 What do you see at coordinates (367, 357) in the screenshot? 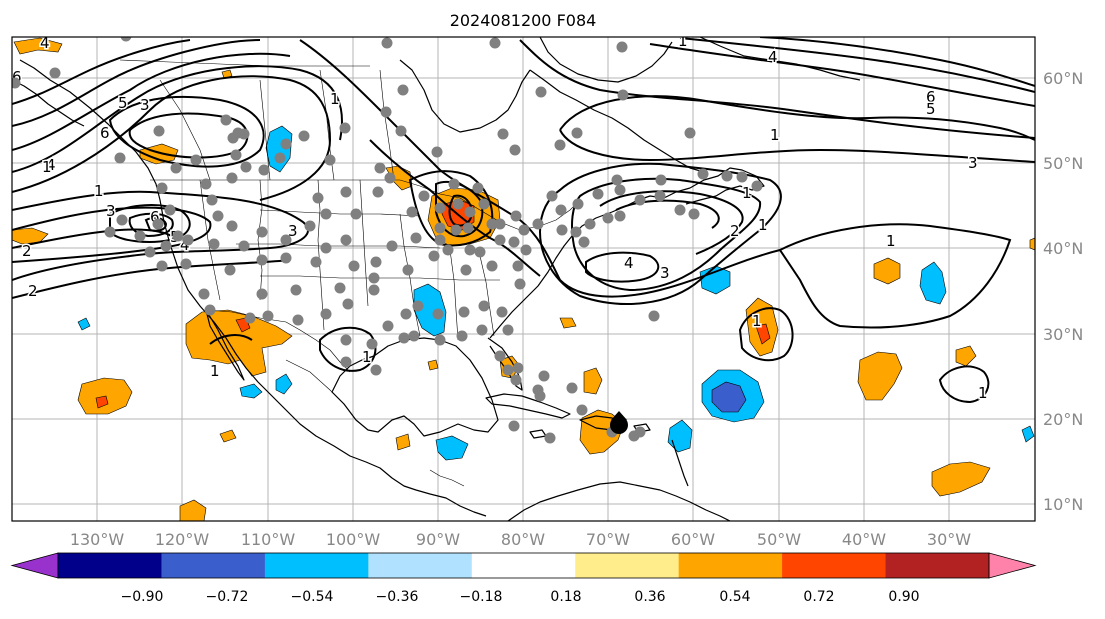
I see `contour-label: 1` at bounding box center [367, 357].